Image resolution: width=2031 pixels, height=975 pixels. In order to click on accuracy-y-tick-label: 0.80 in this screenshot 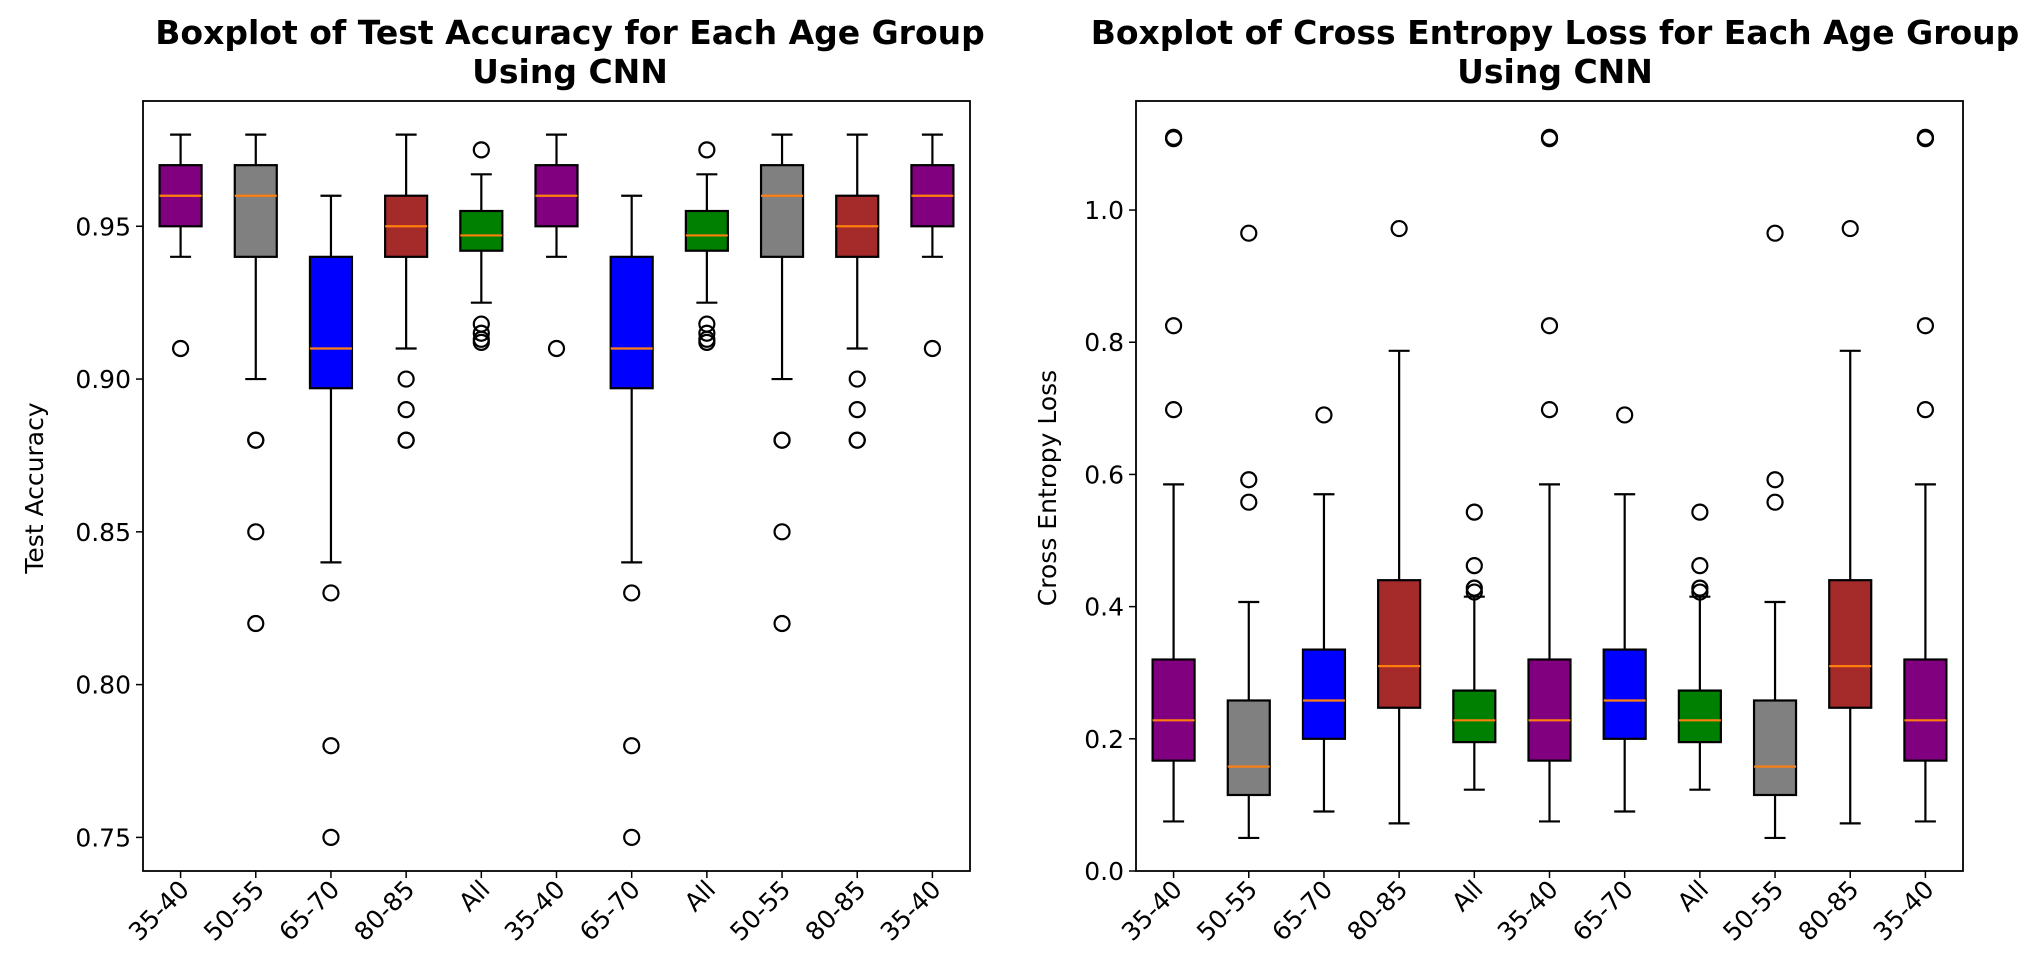, I will do `click(103, 685)`.